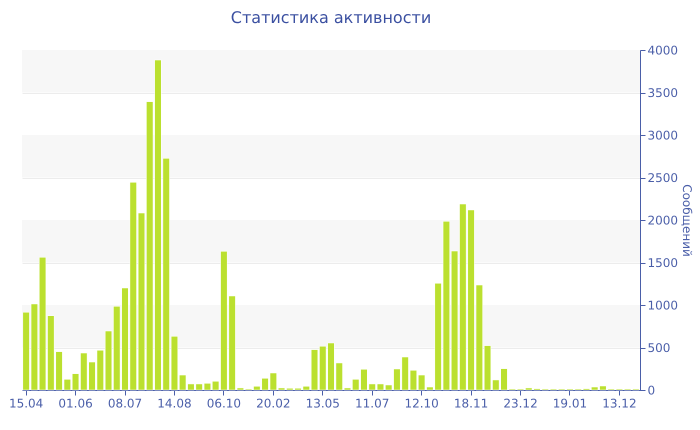 The height and width of the screenshot is (430, 700). Describe the element at coordinates (421, 403) in the screenshot. I see `x-tick-label: 12.10` at that location.